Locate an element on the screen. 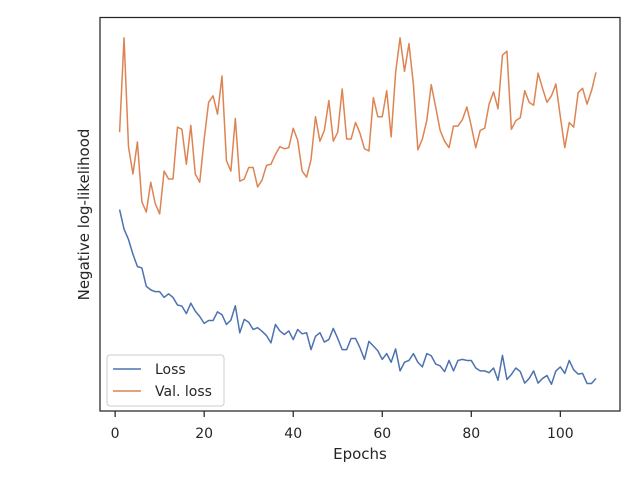 The image size is (640, 480). x-tick-label: 100 is located at coordinates (560, 434).